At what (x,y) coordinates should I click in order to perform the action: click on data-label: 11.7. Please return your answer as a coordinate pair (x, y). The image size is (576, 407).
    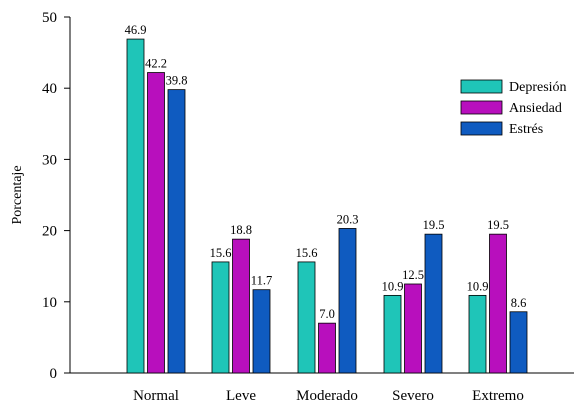
    Looking at the image, I should click on (261, 281).